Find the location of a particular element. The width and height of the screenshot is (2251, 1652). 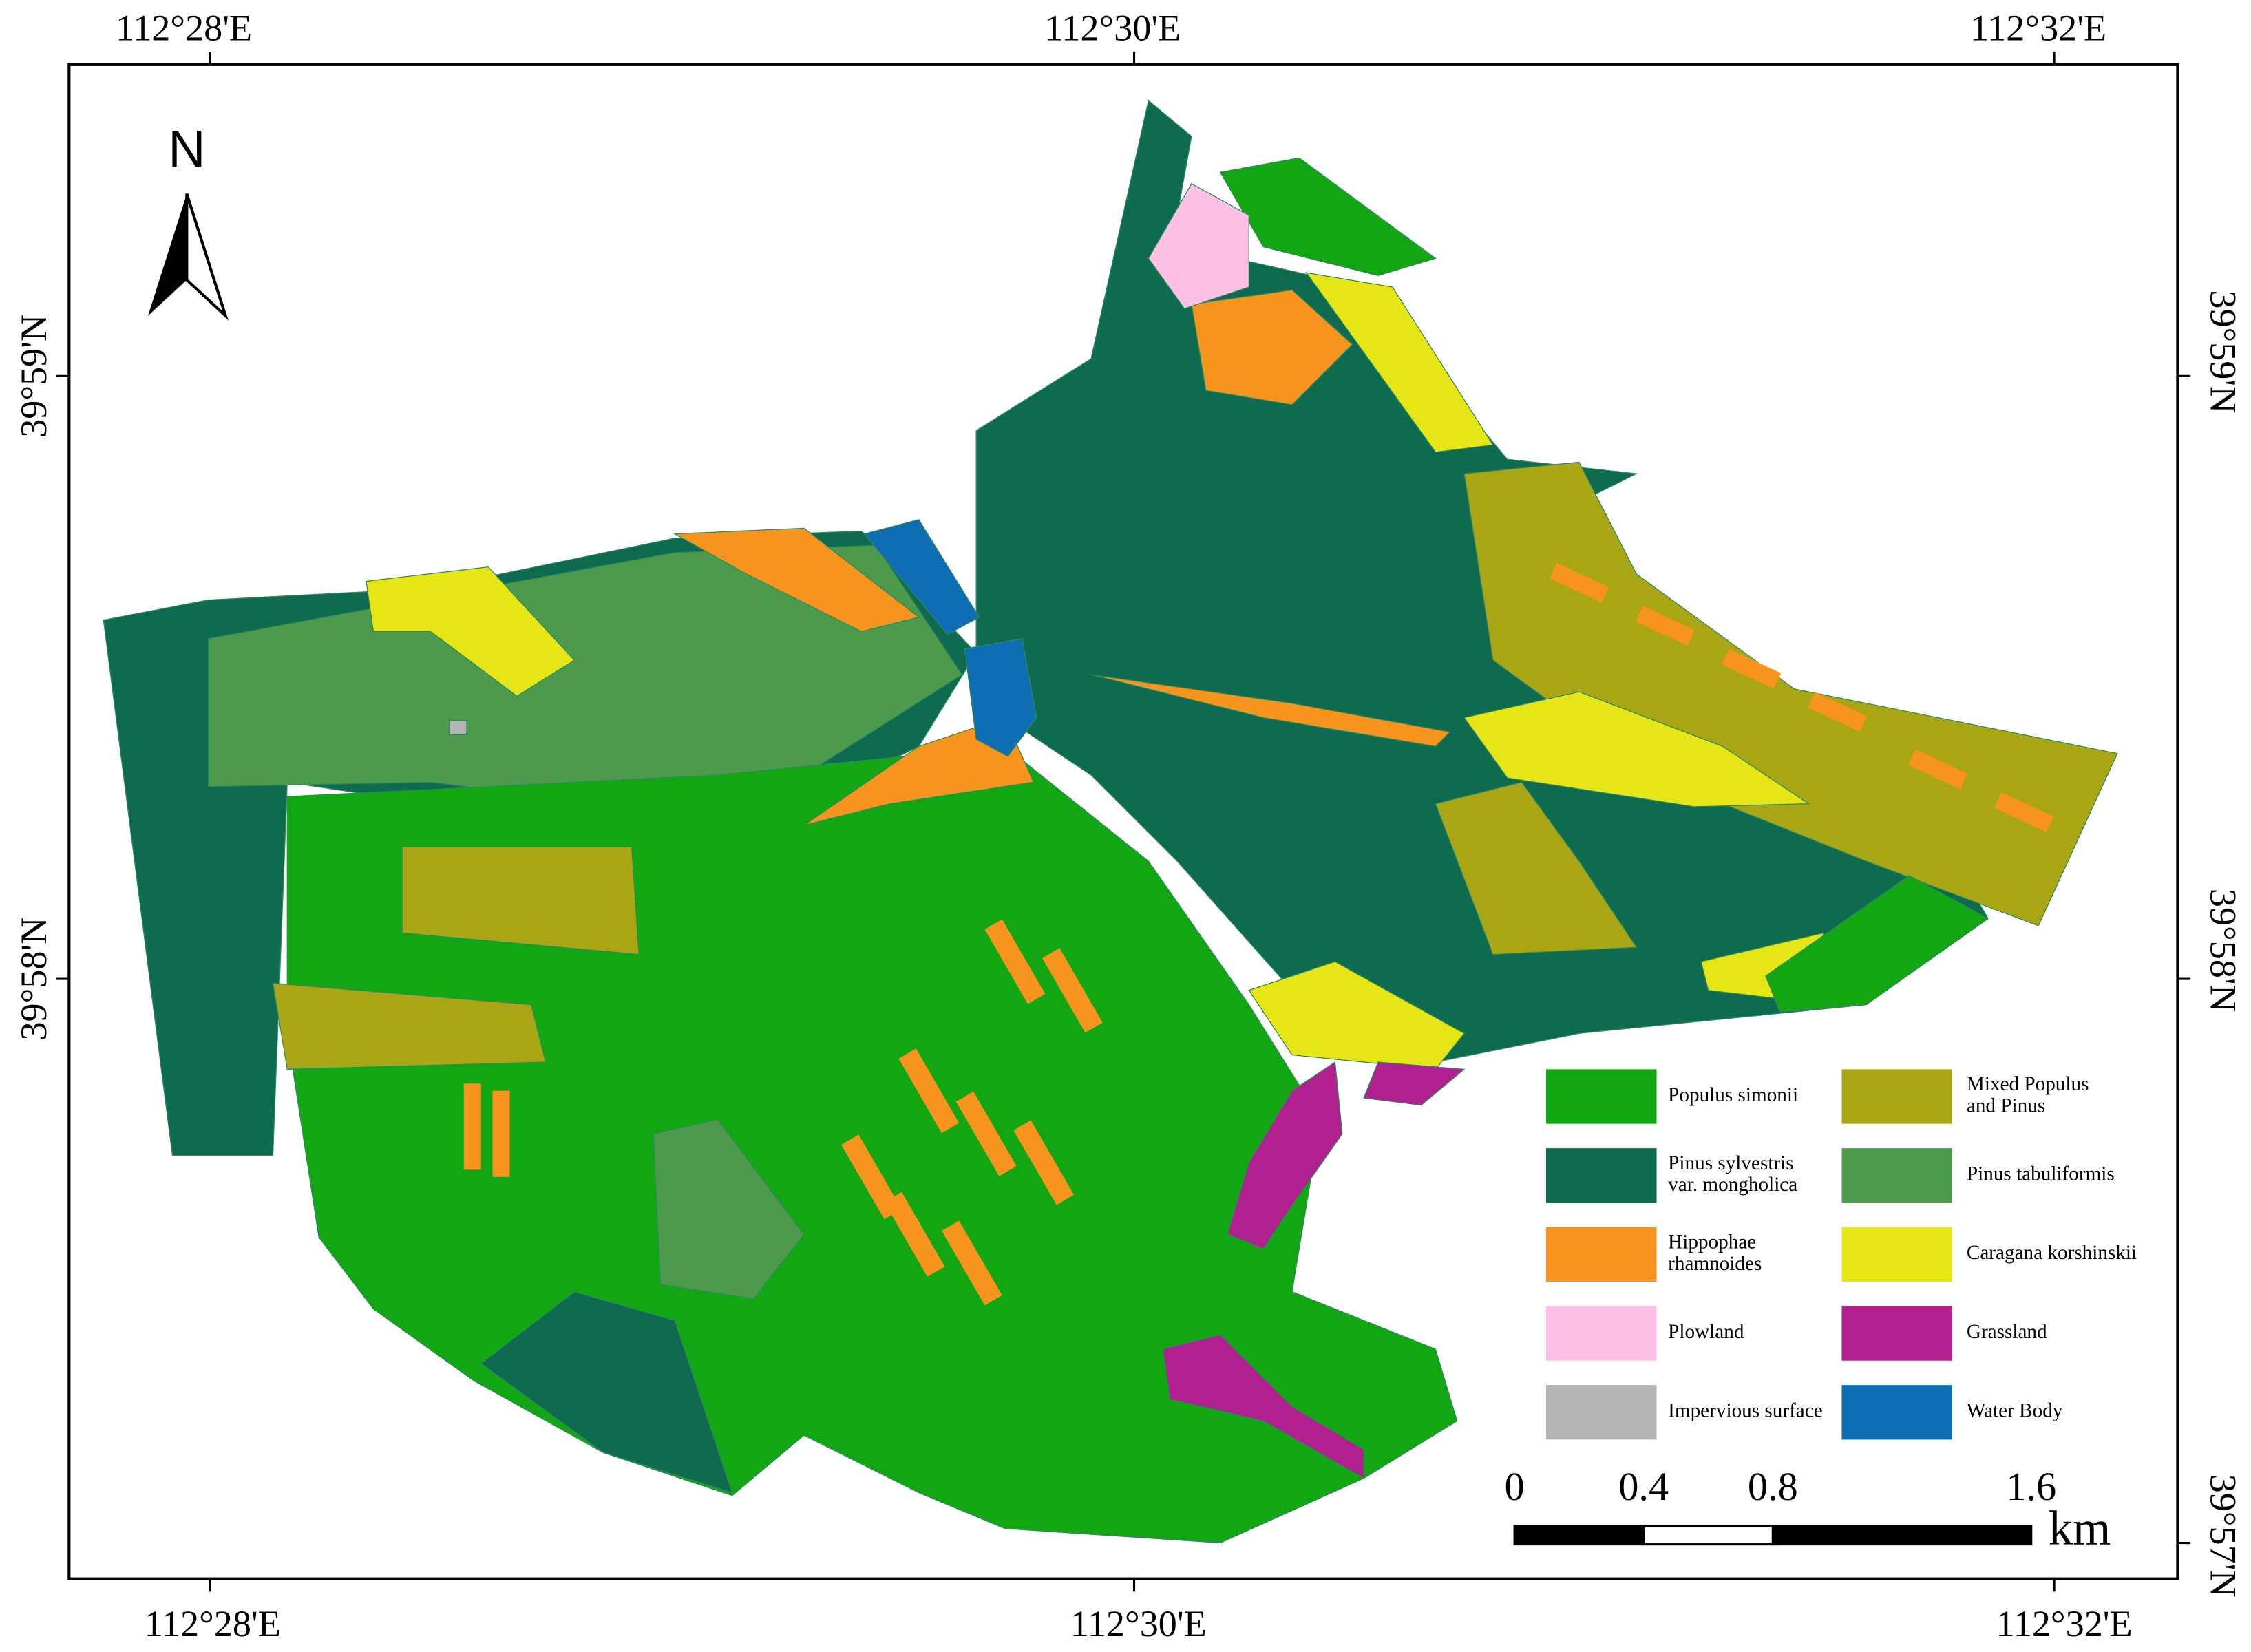

legend-label: and Pinus is located at coordinates (2006, 1105).